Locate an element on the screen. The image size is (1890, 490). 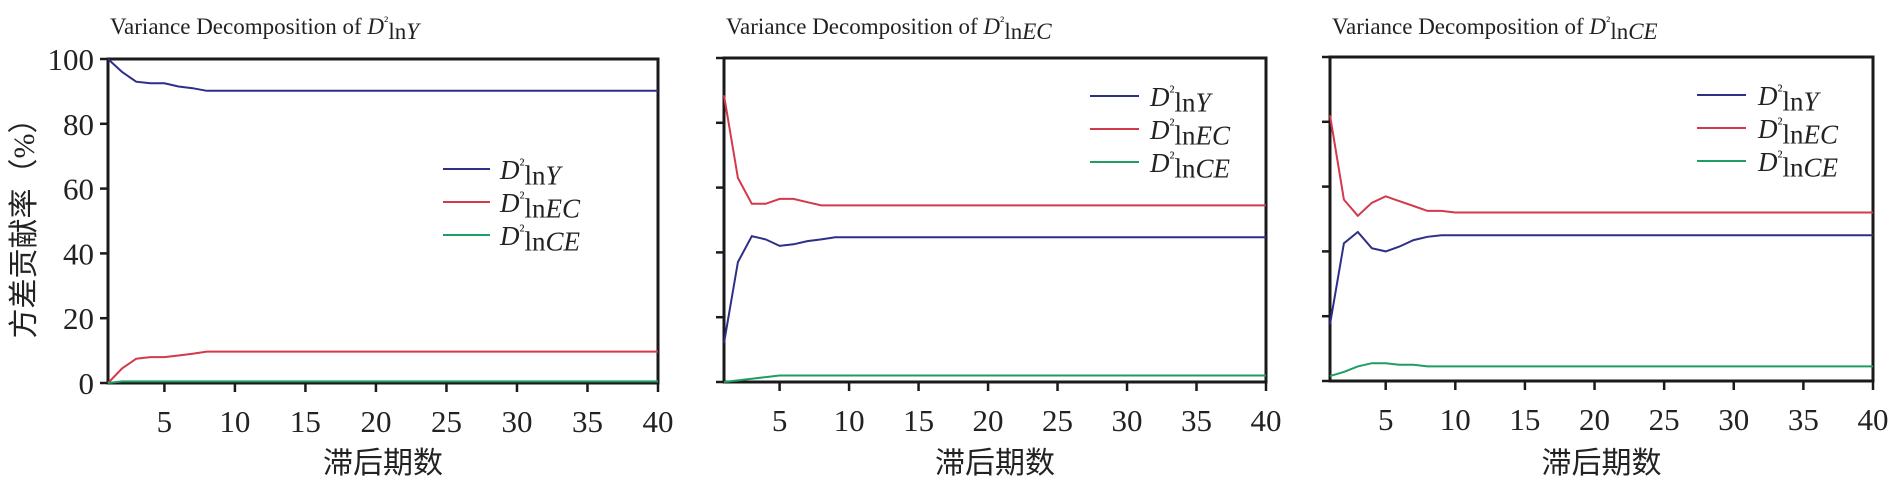
y-tick-label: 0 is located at coordinates (87, 383).